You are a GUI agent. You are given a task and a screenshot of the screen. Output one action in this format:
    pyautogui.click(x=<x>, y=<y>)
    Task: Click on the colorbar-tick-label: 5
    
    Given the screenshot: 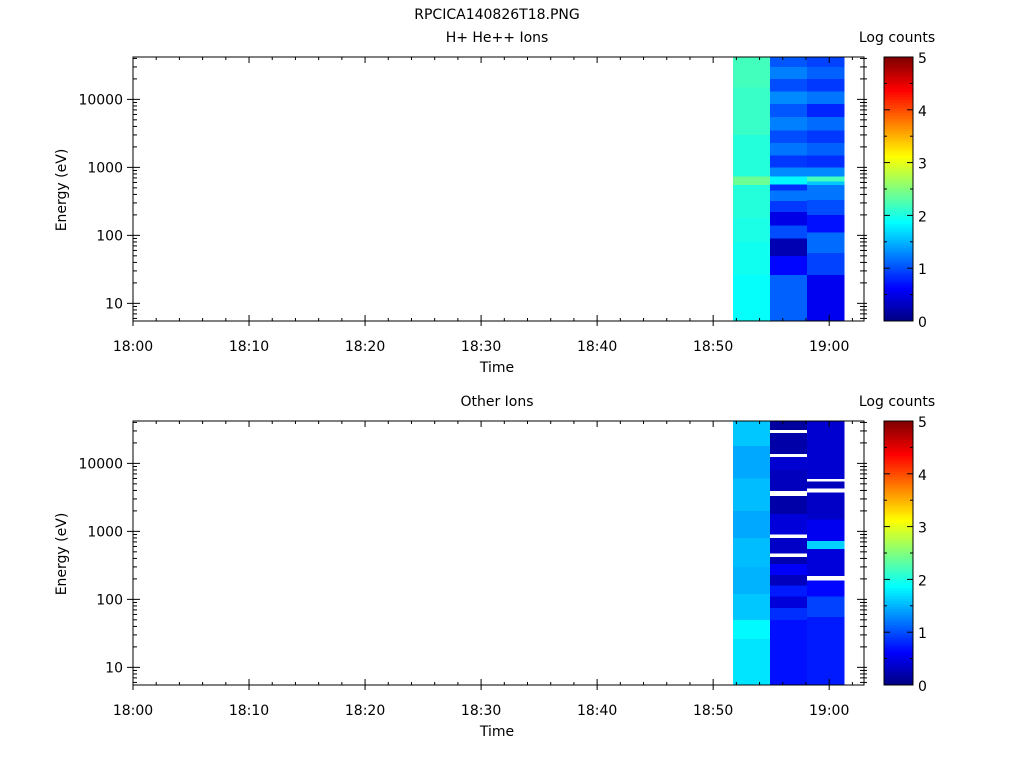 What is the action you would take?
    pyautogui.click(x=922, y=59)
    